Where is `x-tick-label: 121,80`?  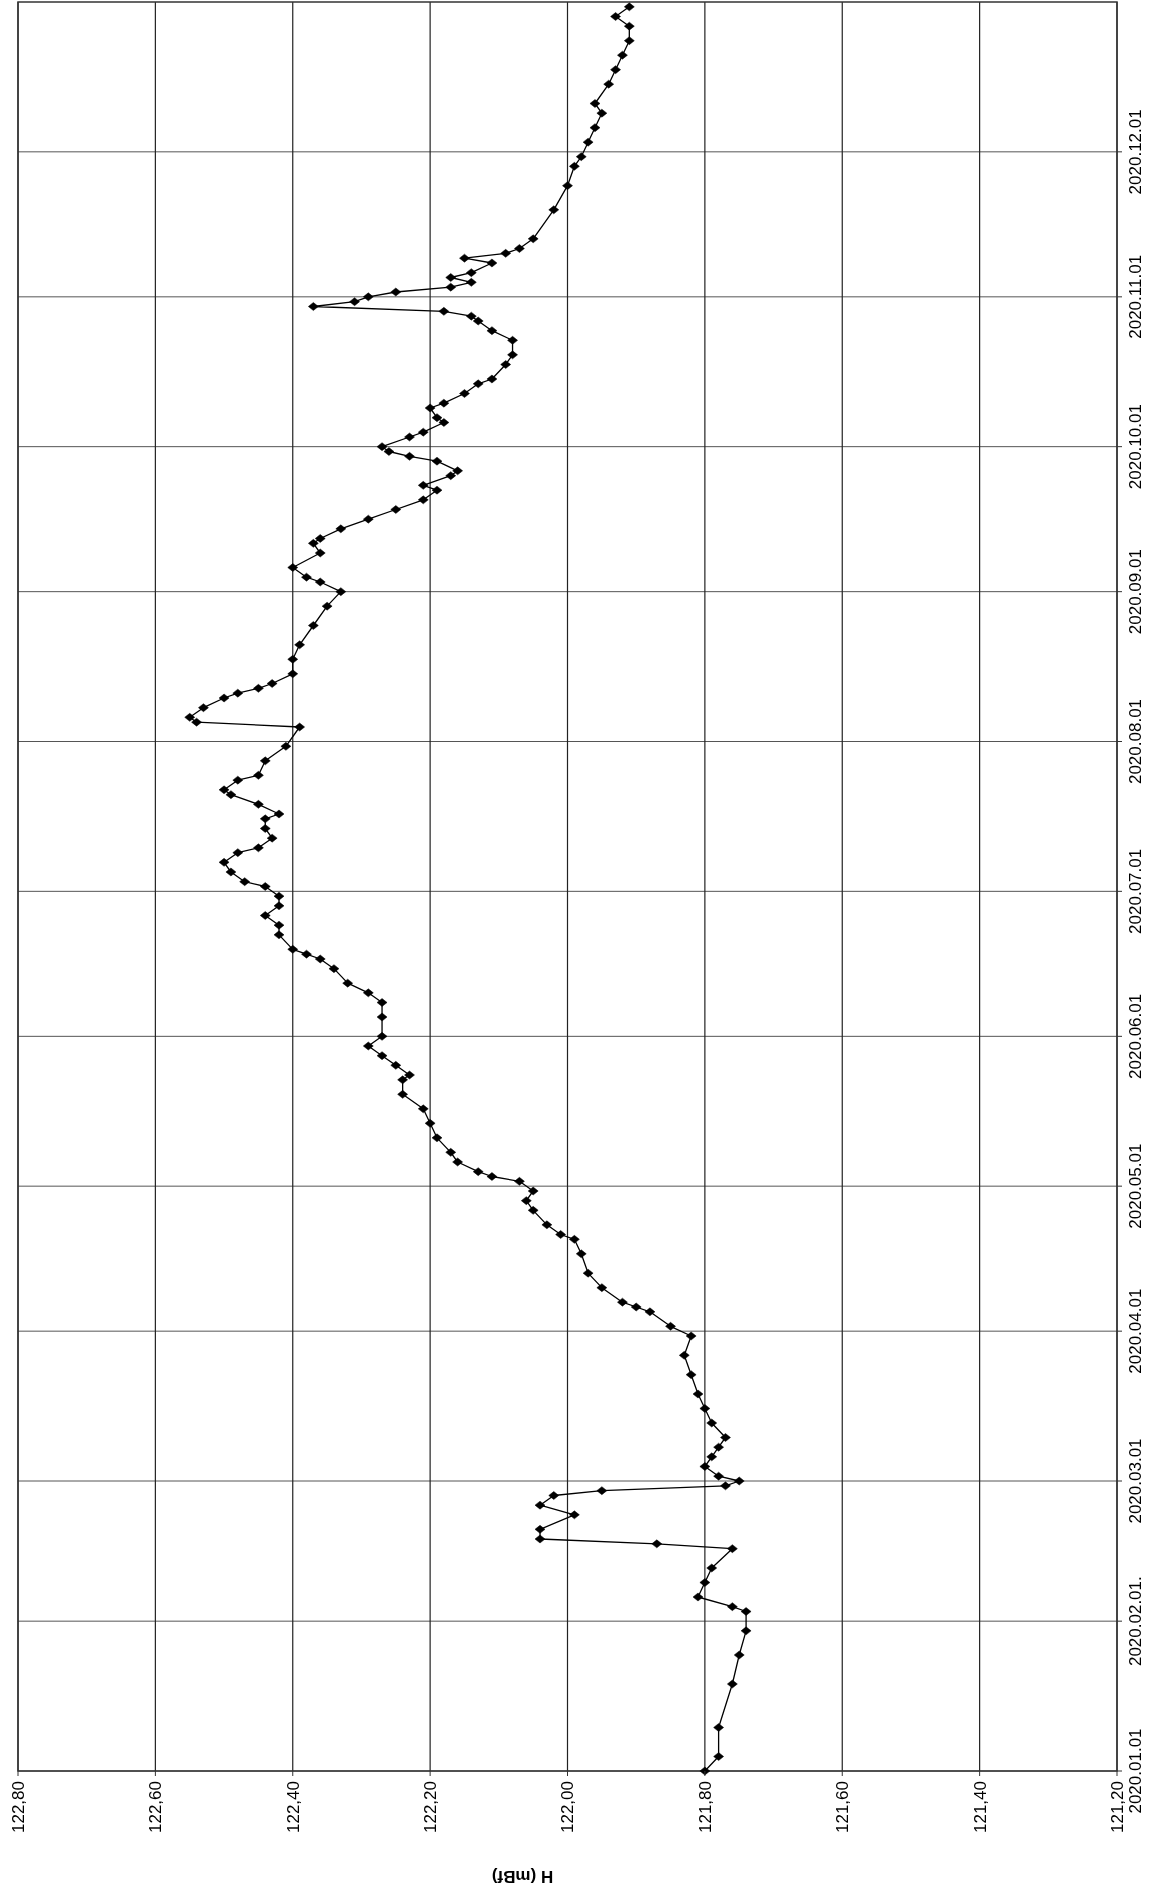
x-tick-label: 121,80 is located at coordinates (705, 1807).